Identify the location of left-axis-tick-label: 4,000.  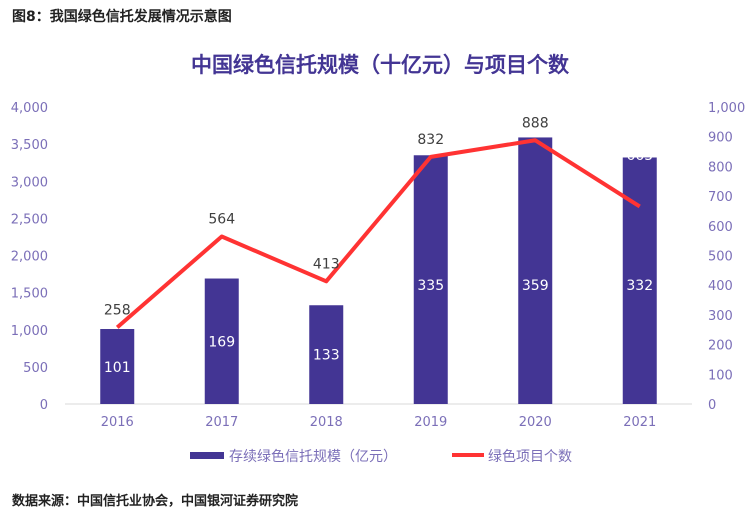
(29, 108).